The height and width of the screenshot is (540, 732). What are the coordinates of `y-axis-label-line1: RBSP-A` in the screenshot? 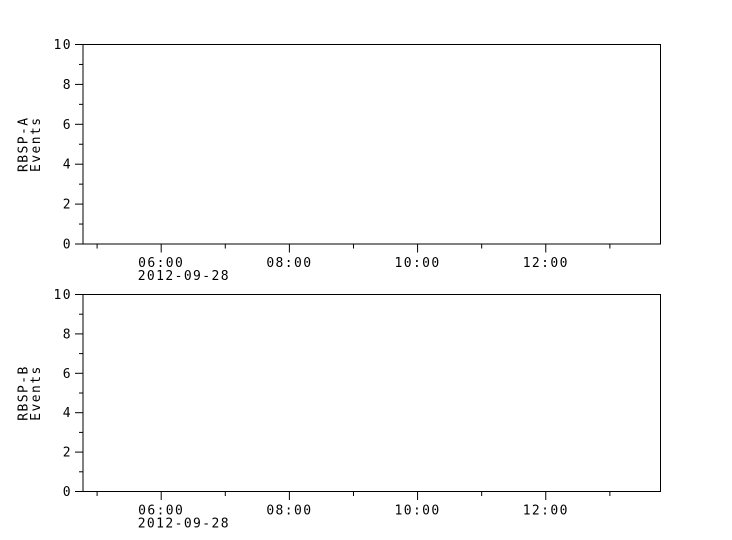 It's located at (24, 144).